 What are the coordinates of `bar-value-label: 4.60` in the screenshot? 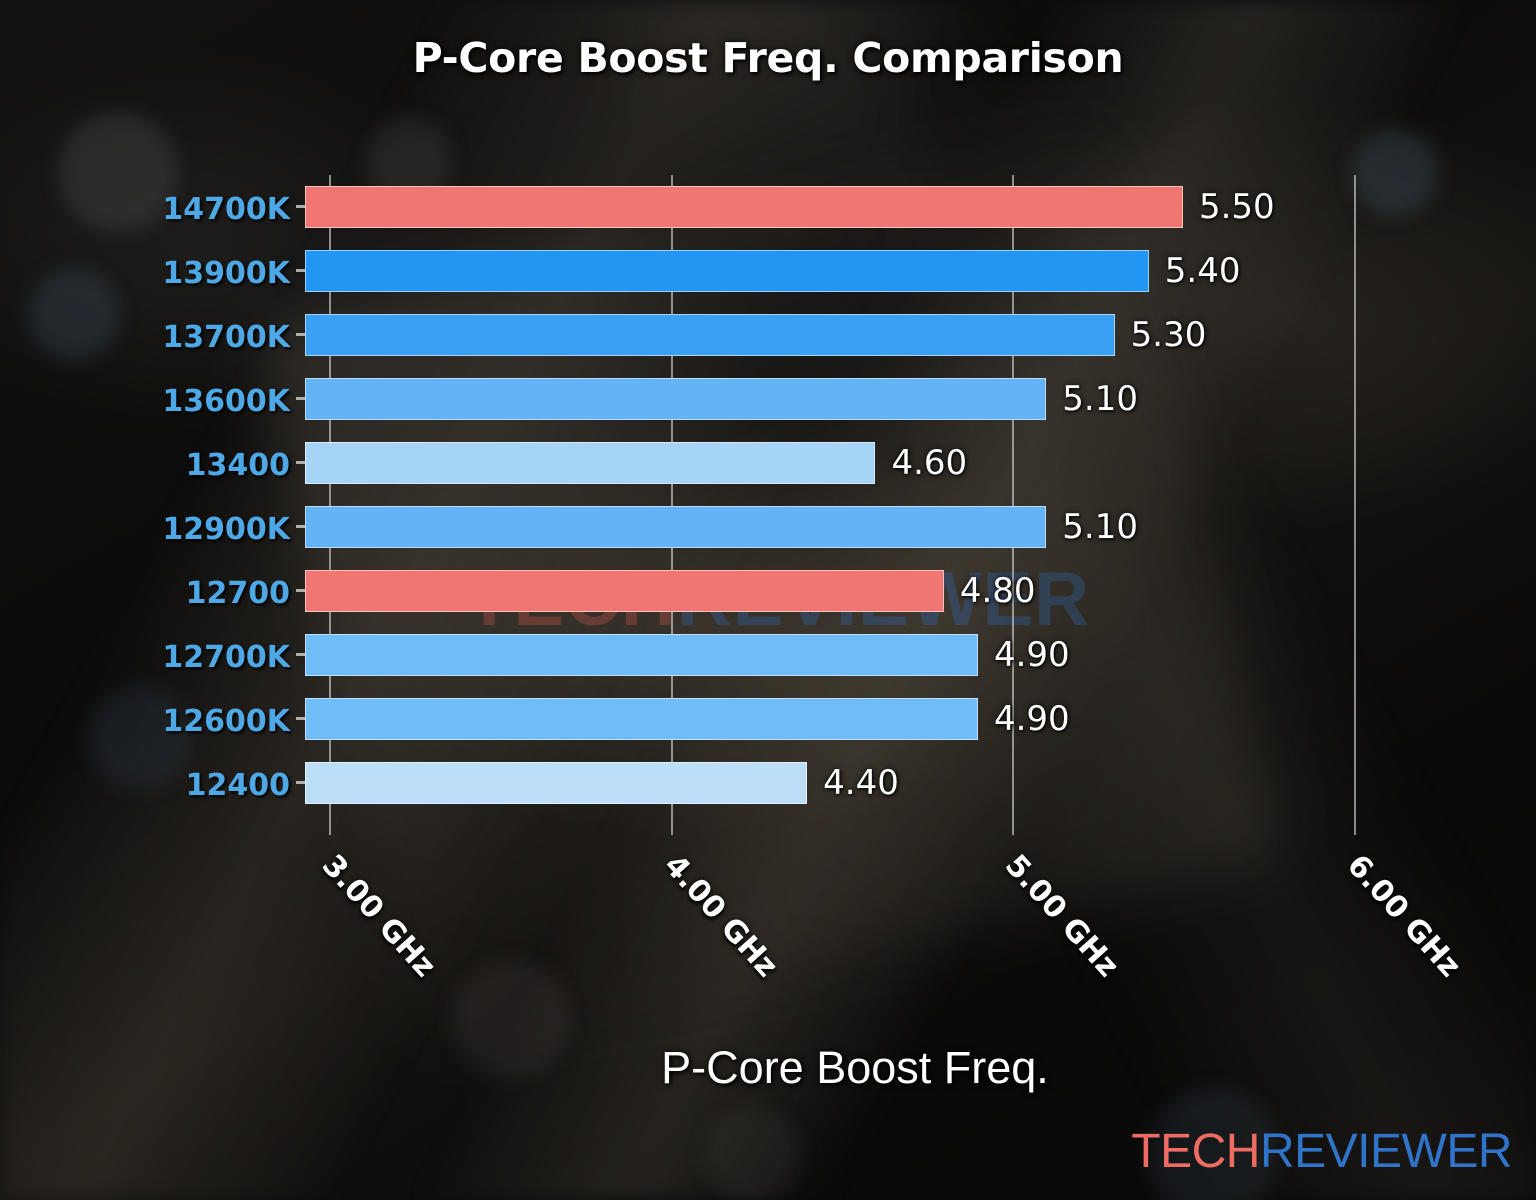 It's located at (929, 463).